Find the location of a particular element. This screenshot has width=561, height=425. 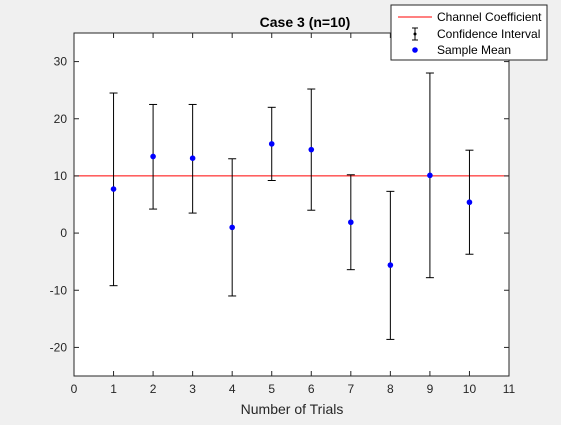

x-tick-label: 0 is located at coordinates (74, 389).